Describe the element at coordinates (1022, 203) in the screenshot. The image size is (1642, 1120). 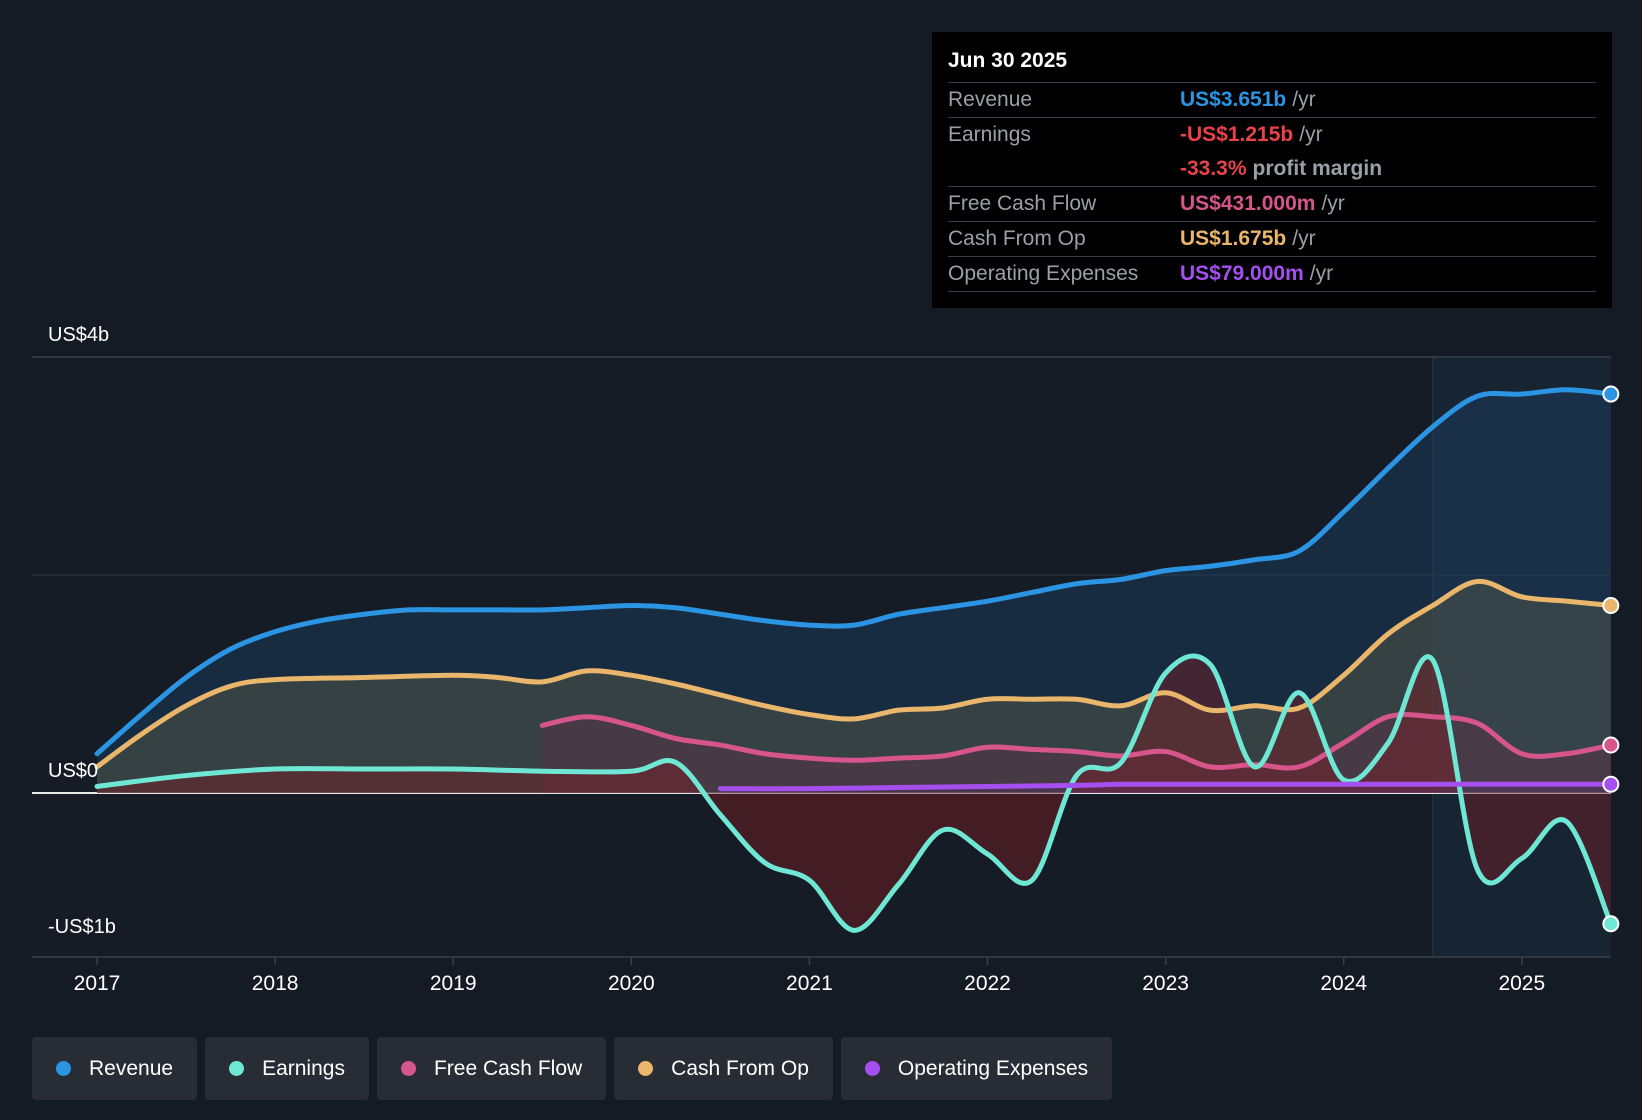
I see `tooltip-label: Free Cash Flow` at that location.